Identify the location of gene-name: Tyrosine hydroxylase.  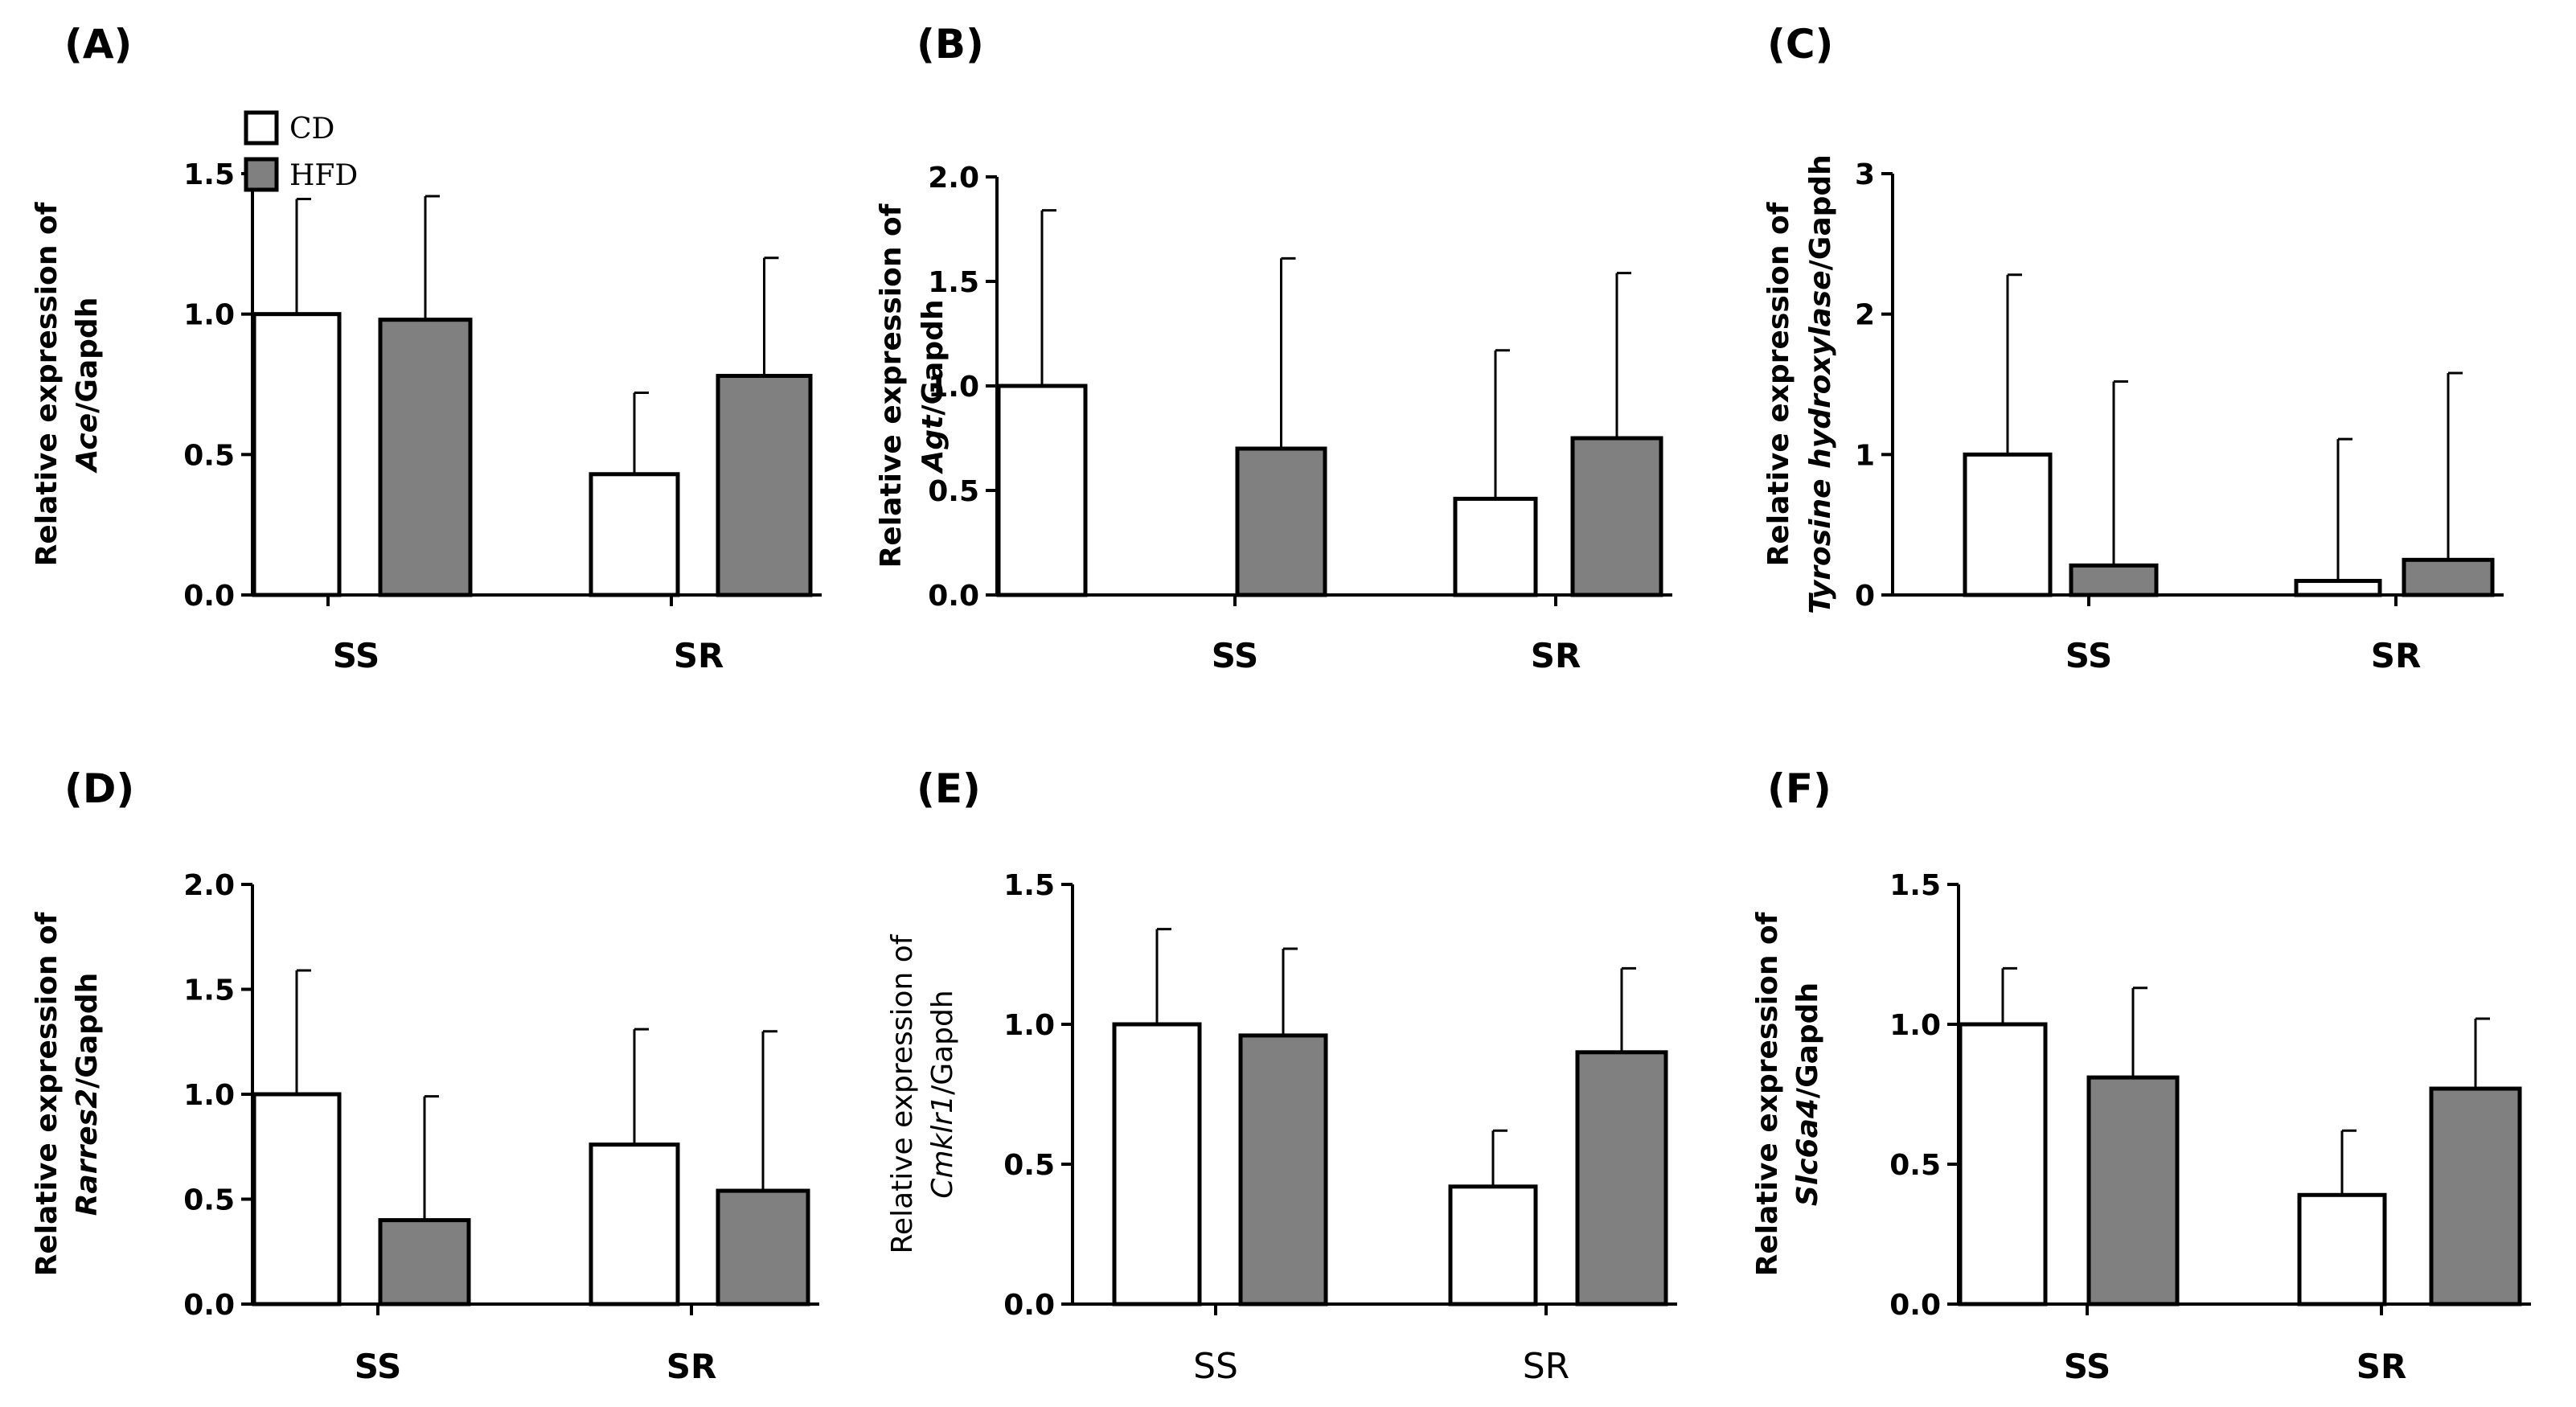
(1821, 441).